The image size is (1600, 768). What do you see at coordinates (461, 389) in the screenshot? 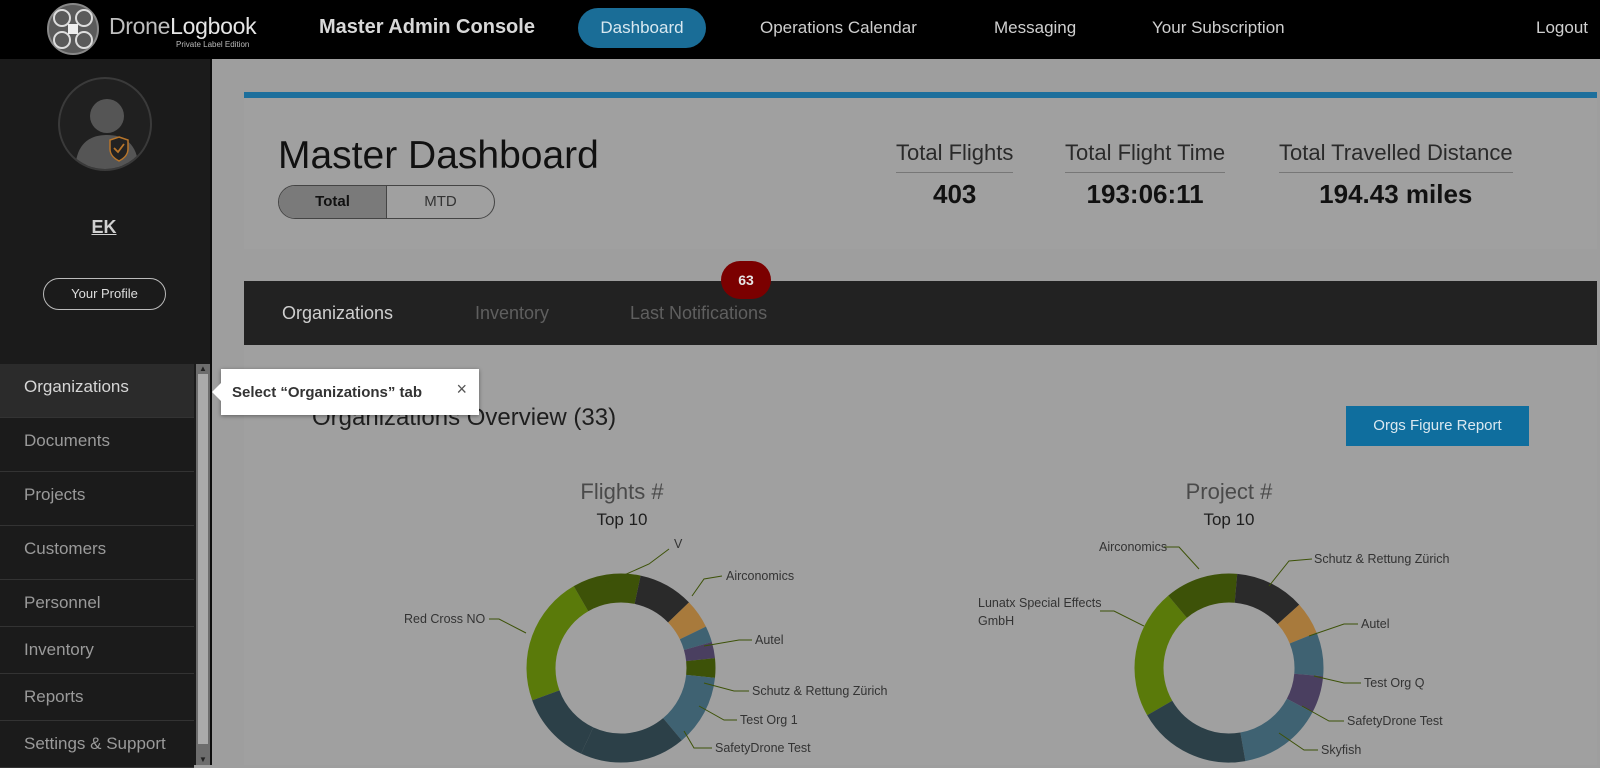
I see `close-icon: ×` at bounding box center [461, 389].